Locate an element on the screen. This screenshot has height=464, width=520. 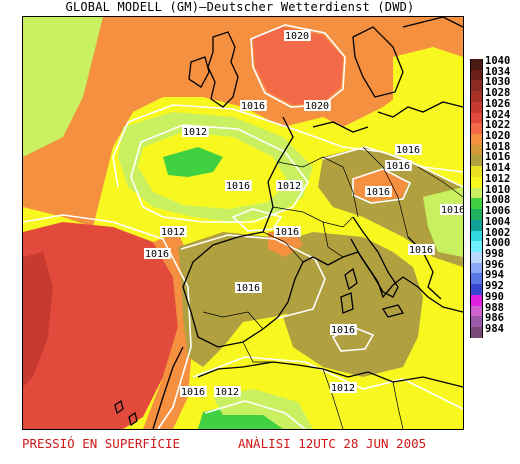
footer-analysis-time: ANÀLISI 12UTC 28 JUN 2005 is located at coordinates (332, 443).